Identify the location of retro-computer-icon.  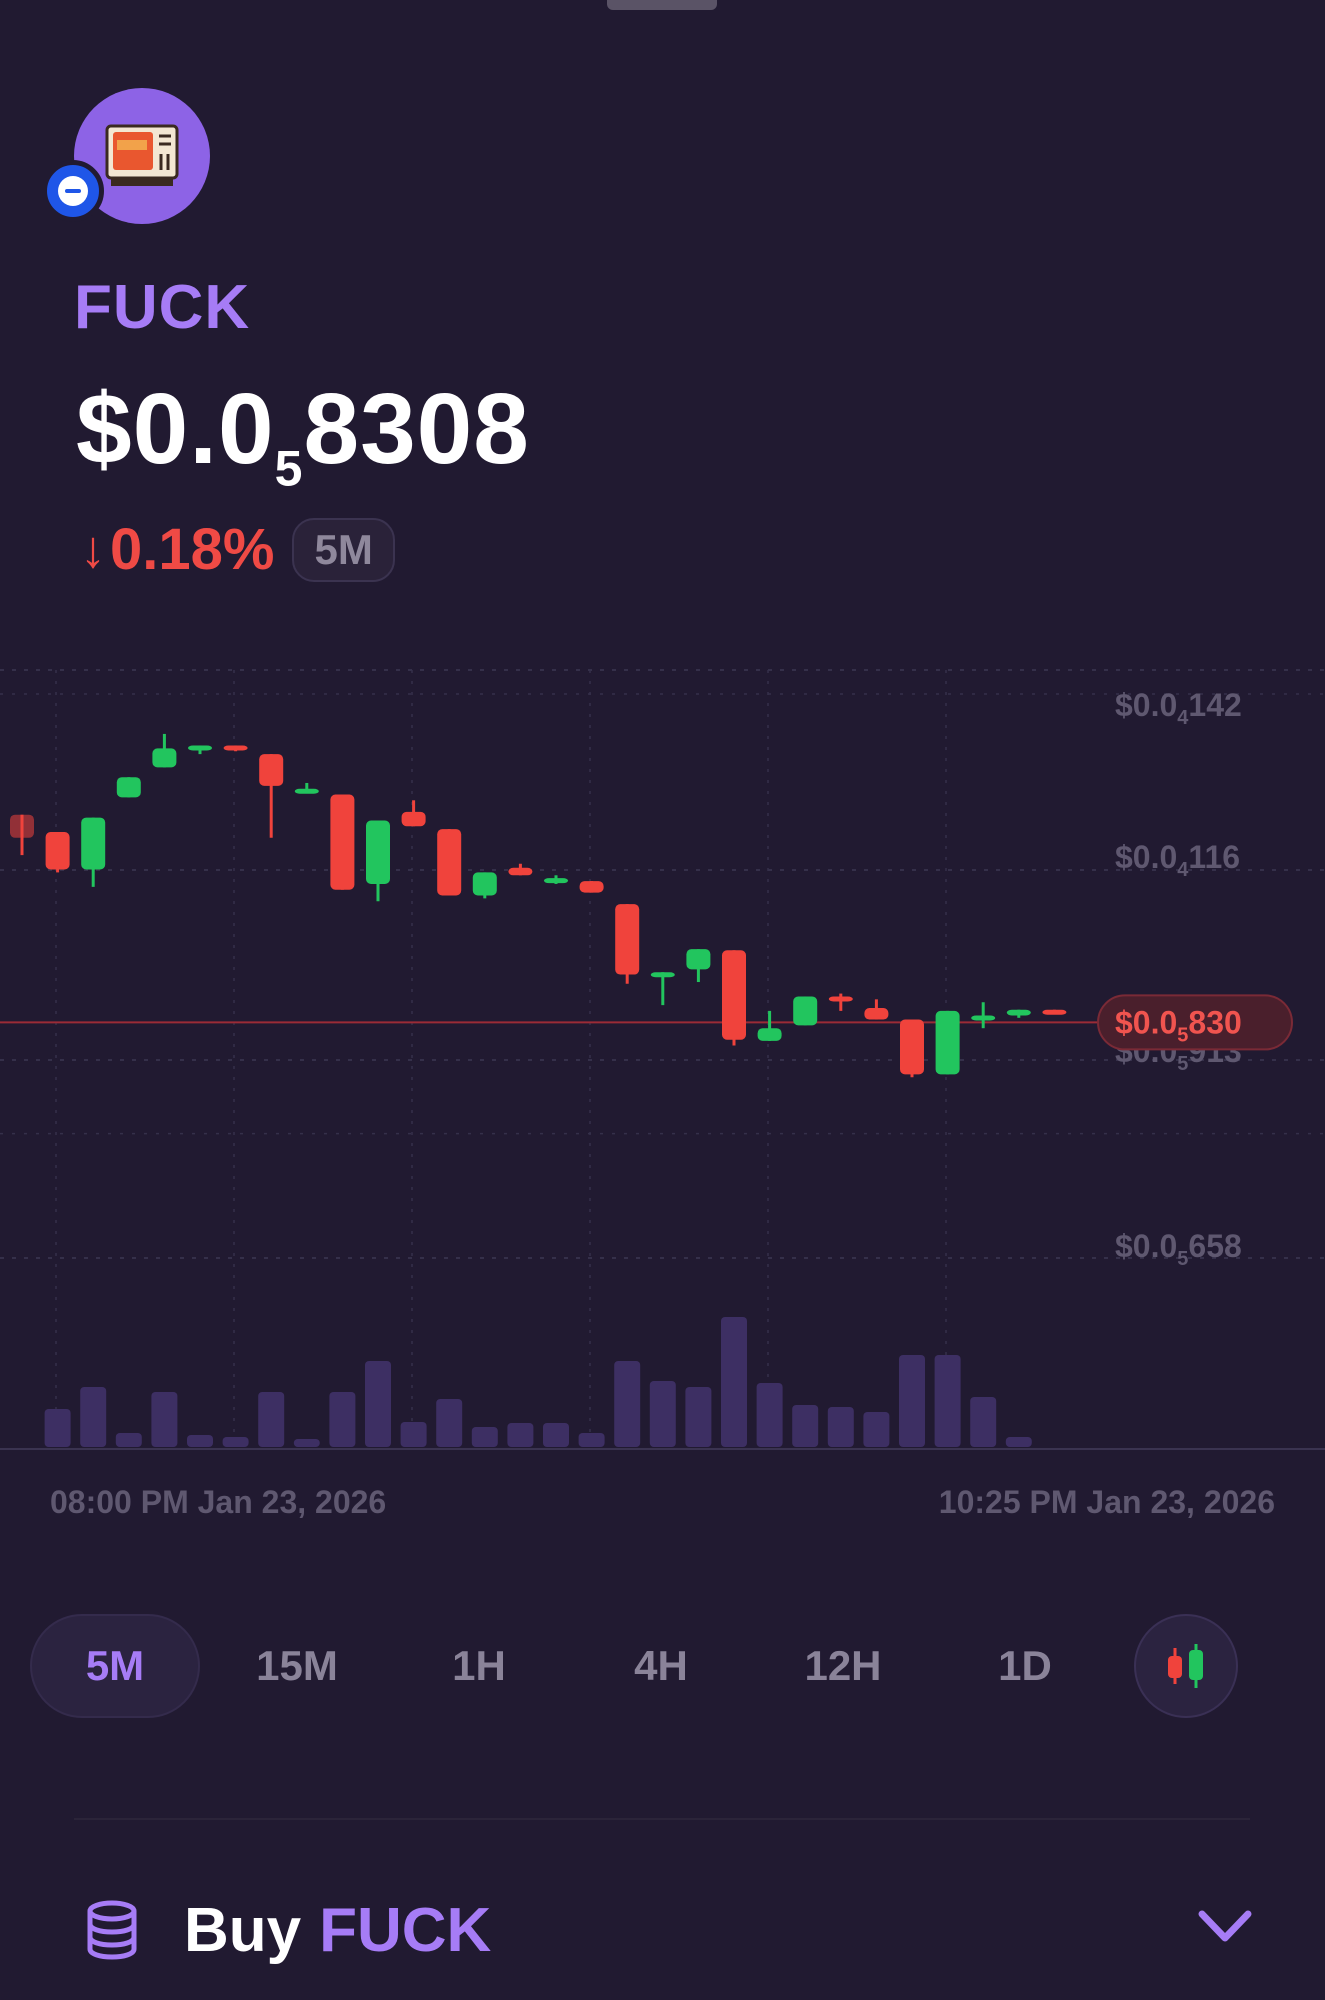
(142, 155).